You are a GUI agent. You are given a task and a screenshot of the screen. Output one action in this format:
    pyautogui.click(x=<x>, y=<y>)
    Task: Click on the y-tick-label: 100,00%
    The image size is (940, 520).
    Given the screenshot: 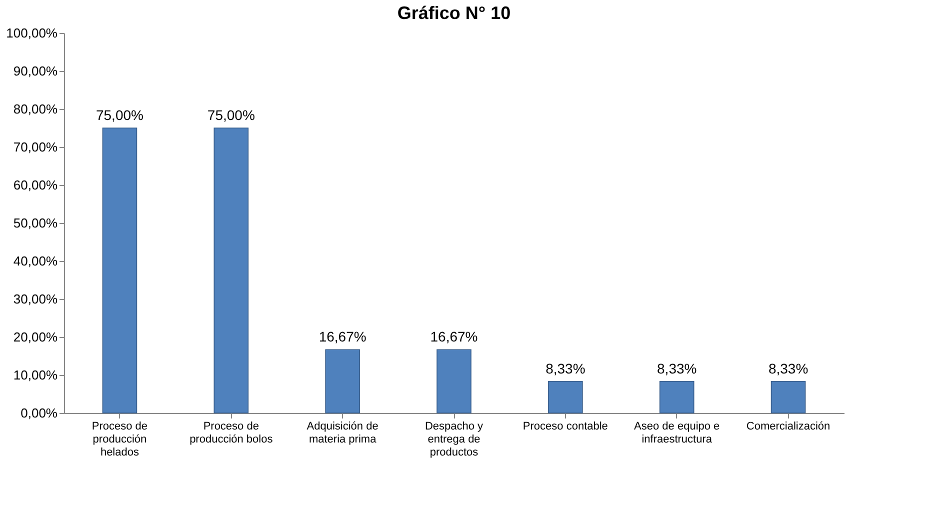 What is the action you would take?
    pyautogui.click(x=32, y=33)
    